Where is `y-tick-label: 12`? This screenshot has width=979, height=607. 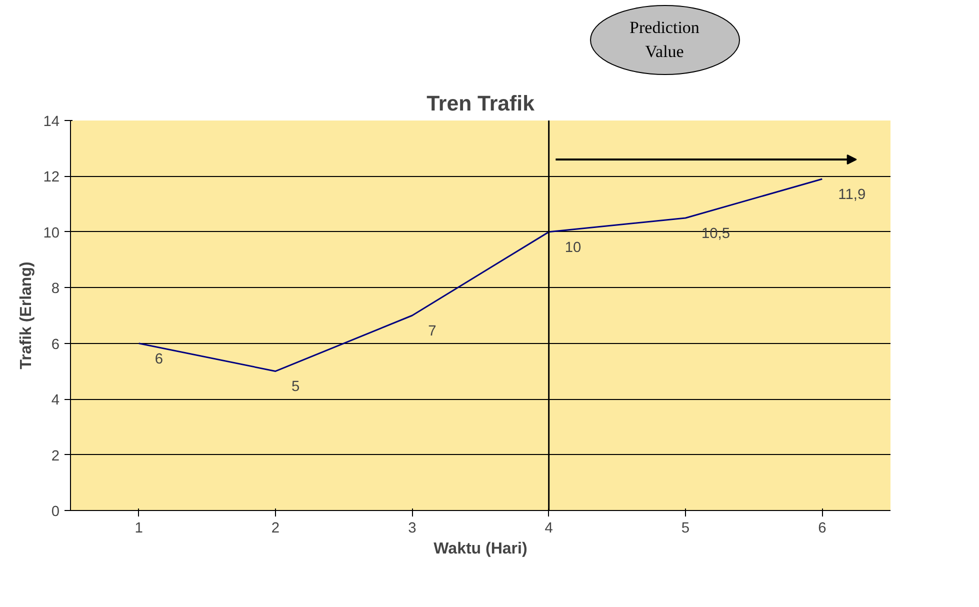 y-tick-label: 12 is located at coordinates (51, 178).